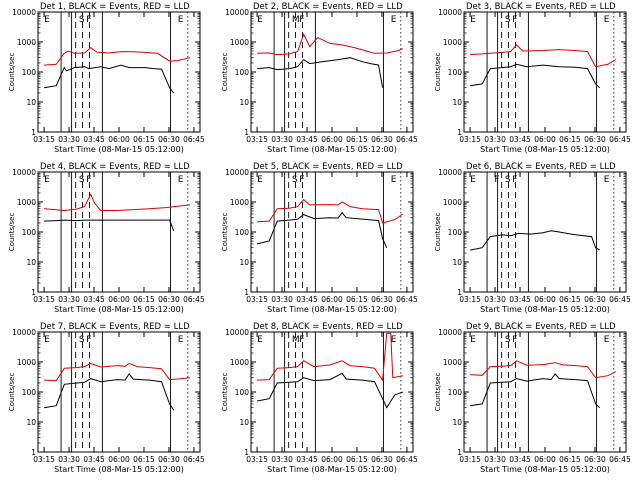  Describe the element at coordinates (115, 7) in the screenshot. I see `panel-title: Det 1, BLACK = Events, RED = LLD` at that location.